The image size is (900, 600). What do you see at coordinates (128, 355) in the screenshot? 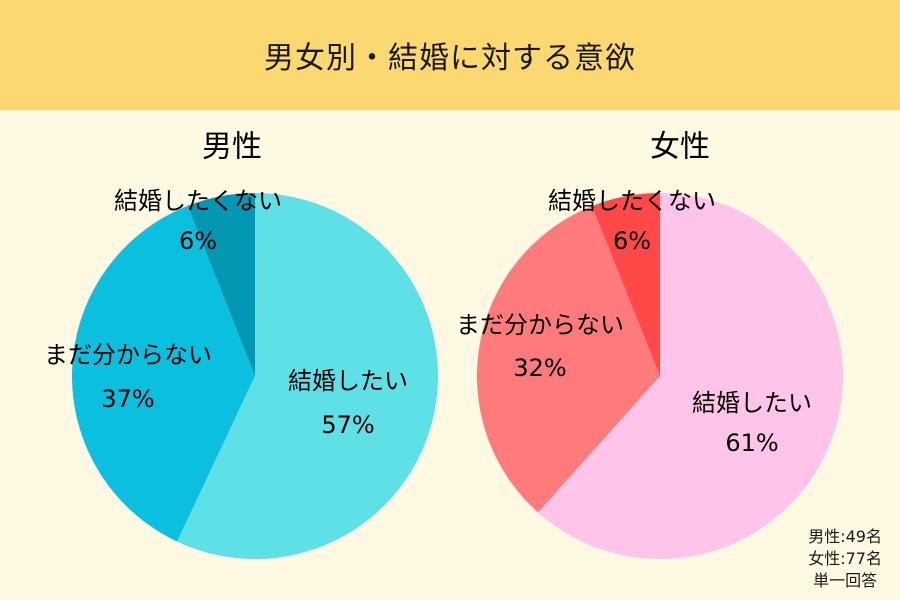
I see `male-slice-label-1: まだ分からない` at bounding box center [128, 355].